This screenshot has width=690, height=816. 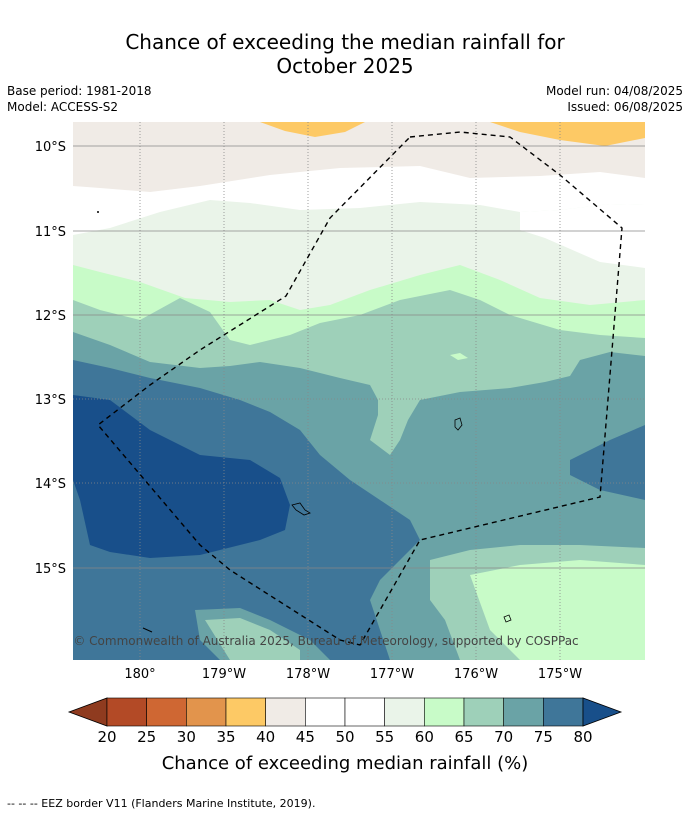 I want to click on lat-label: 11°S, so click(x=50, y=232).